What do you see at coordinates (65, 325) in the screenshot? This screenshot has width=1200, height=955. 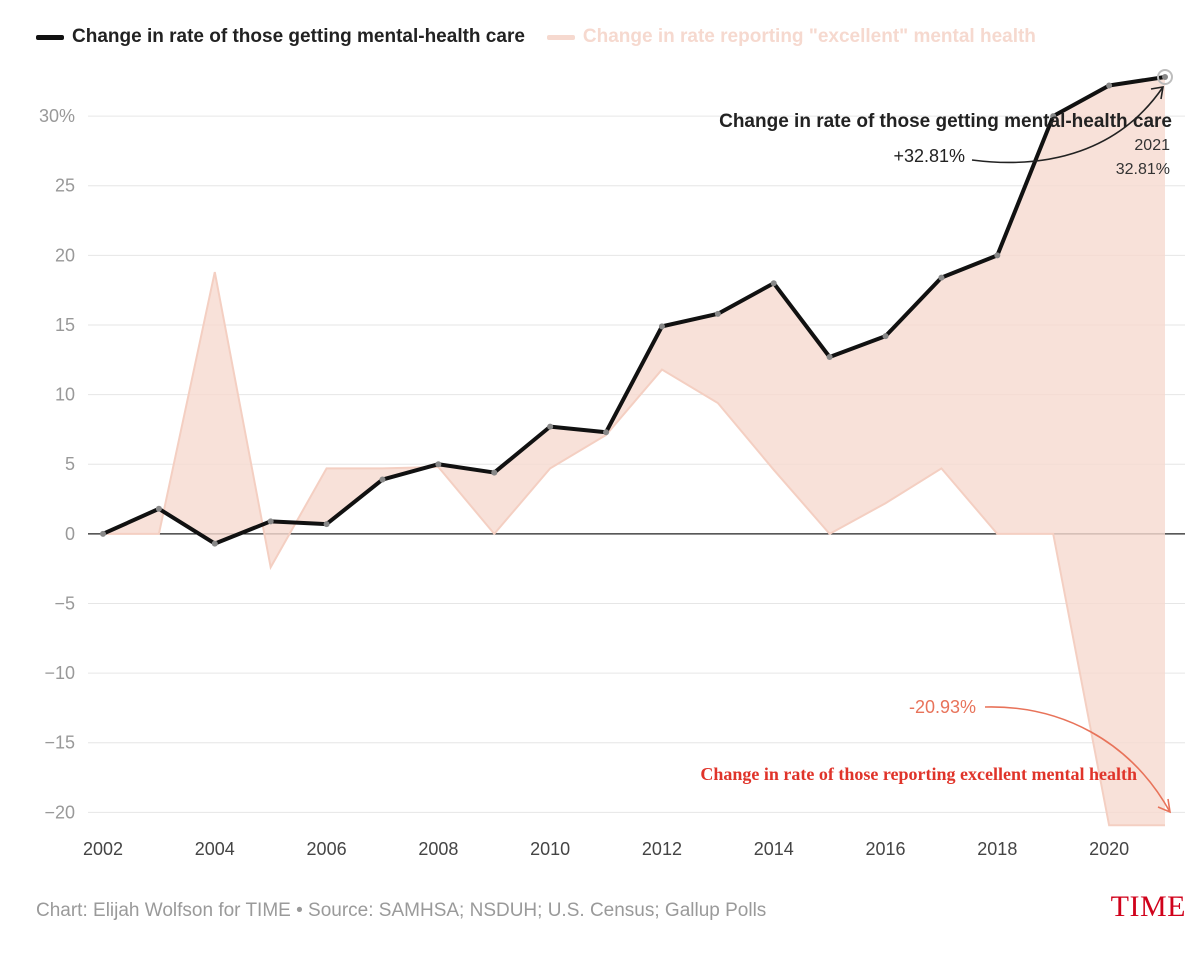 I see `y-tick-label: 15` at bounding box center [65, 325].